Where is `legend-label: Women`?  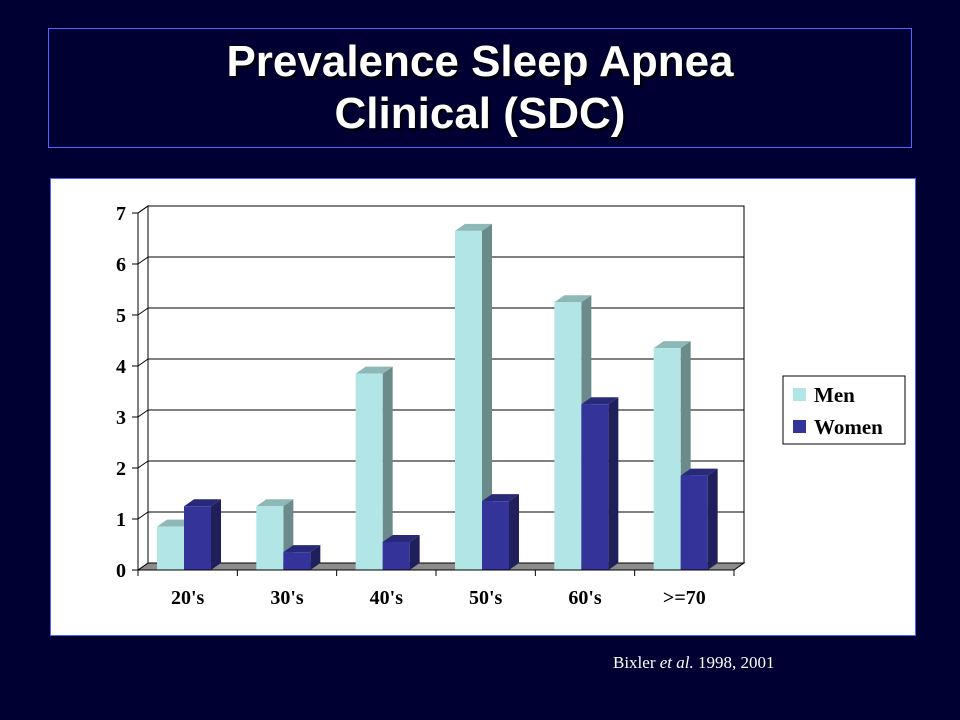
legend-label: Women is located at coordinates (848, 427).